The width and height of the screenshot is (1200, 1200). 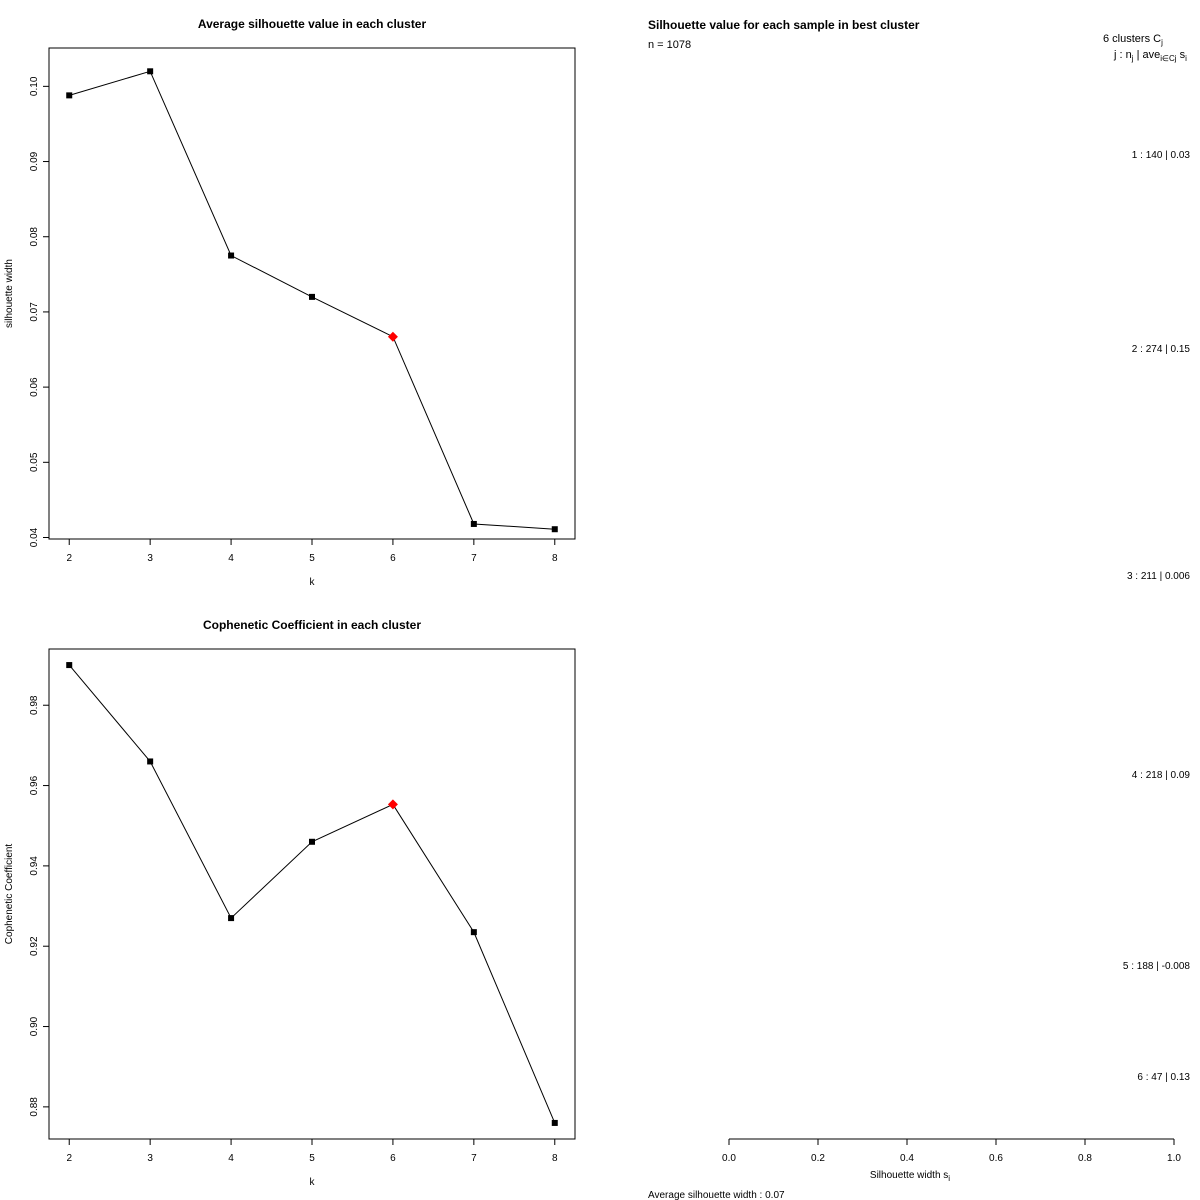 I want to click on y-tick-label: 0.06, so click(x=34, y=387).